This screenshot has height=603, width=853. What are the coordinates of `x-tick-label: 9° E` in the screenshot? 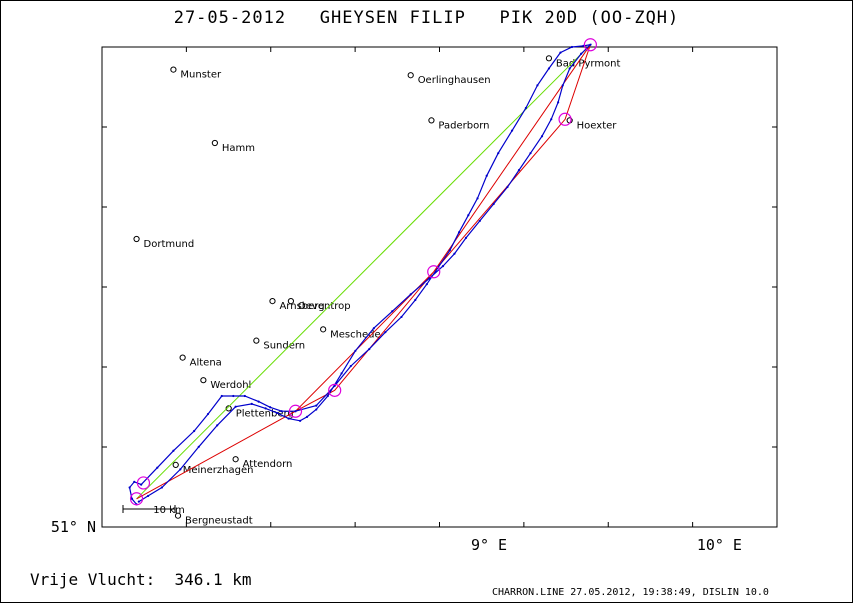 It's located at (489, 545).